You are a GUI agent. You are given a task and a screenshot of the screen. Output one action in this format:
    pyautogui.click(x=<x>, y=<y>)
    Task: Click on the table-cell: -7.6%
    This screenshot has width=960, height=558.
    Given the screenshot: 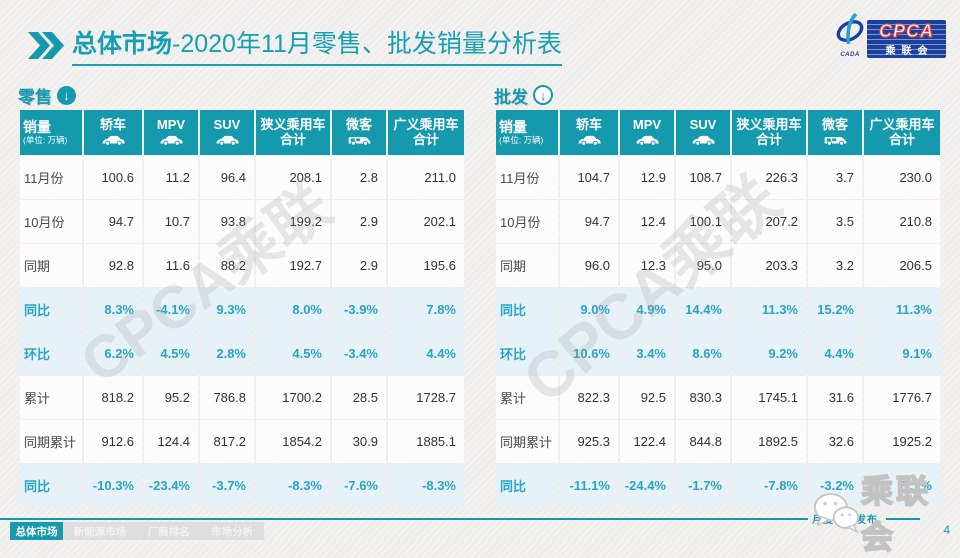 What is the action you would take?
    pyautogui.click(x=359, y=485)
    